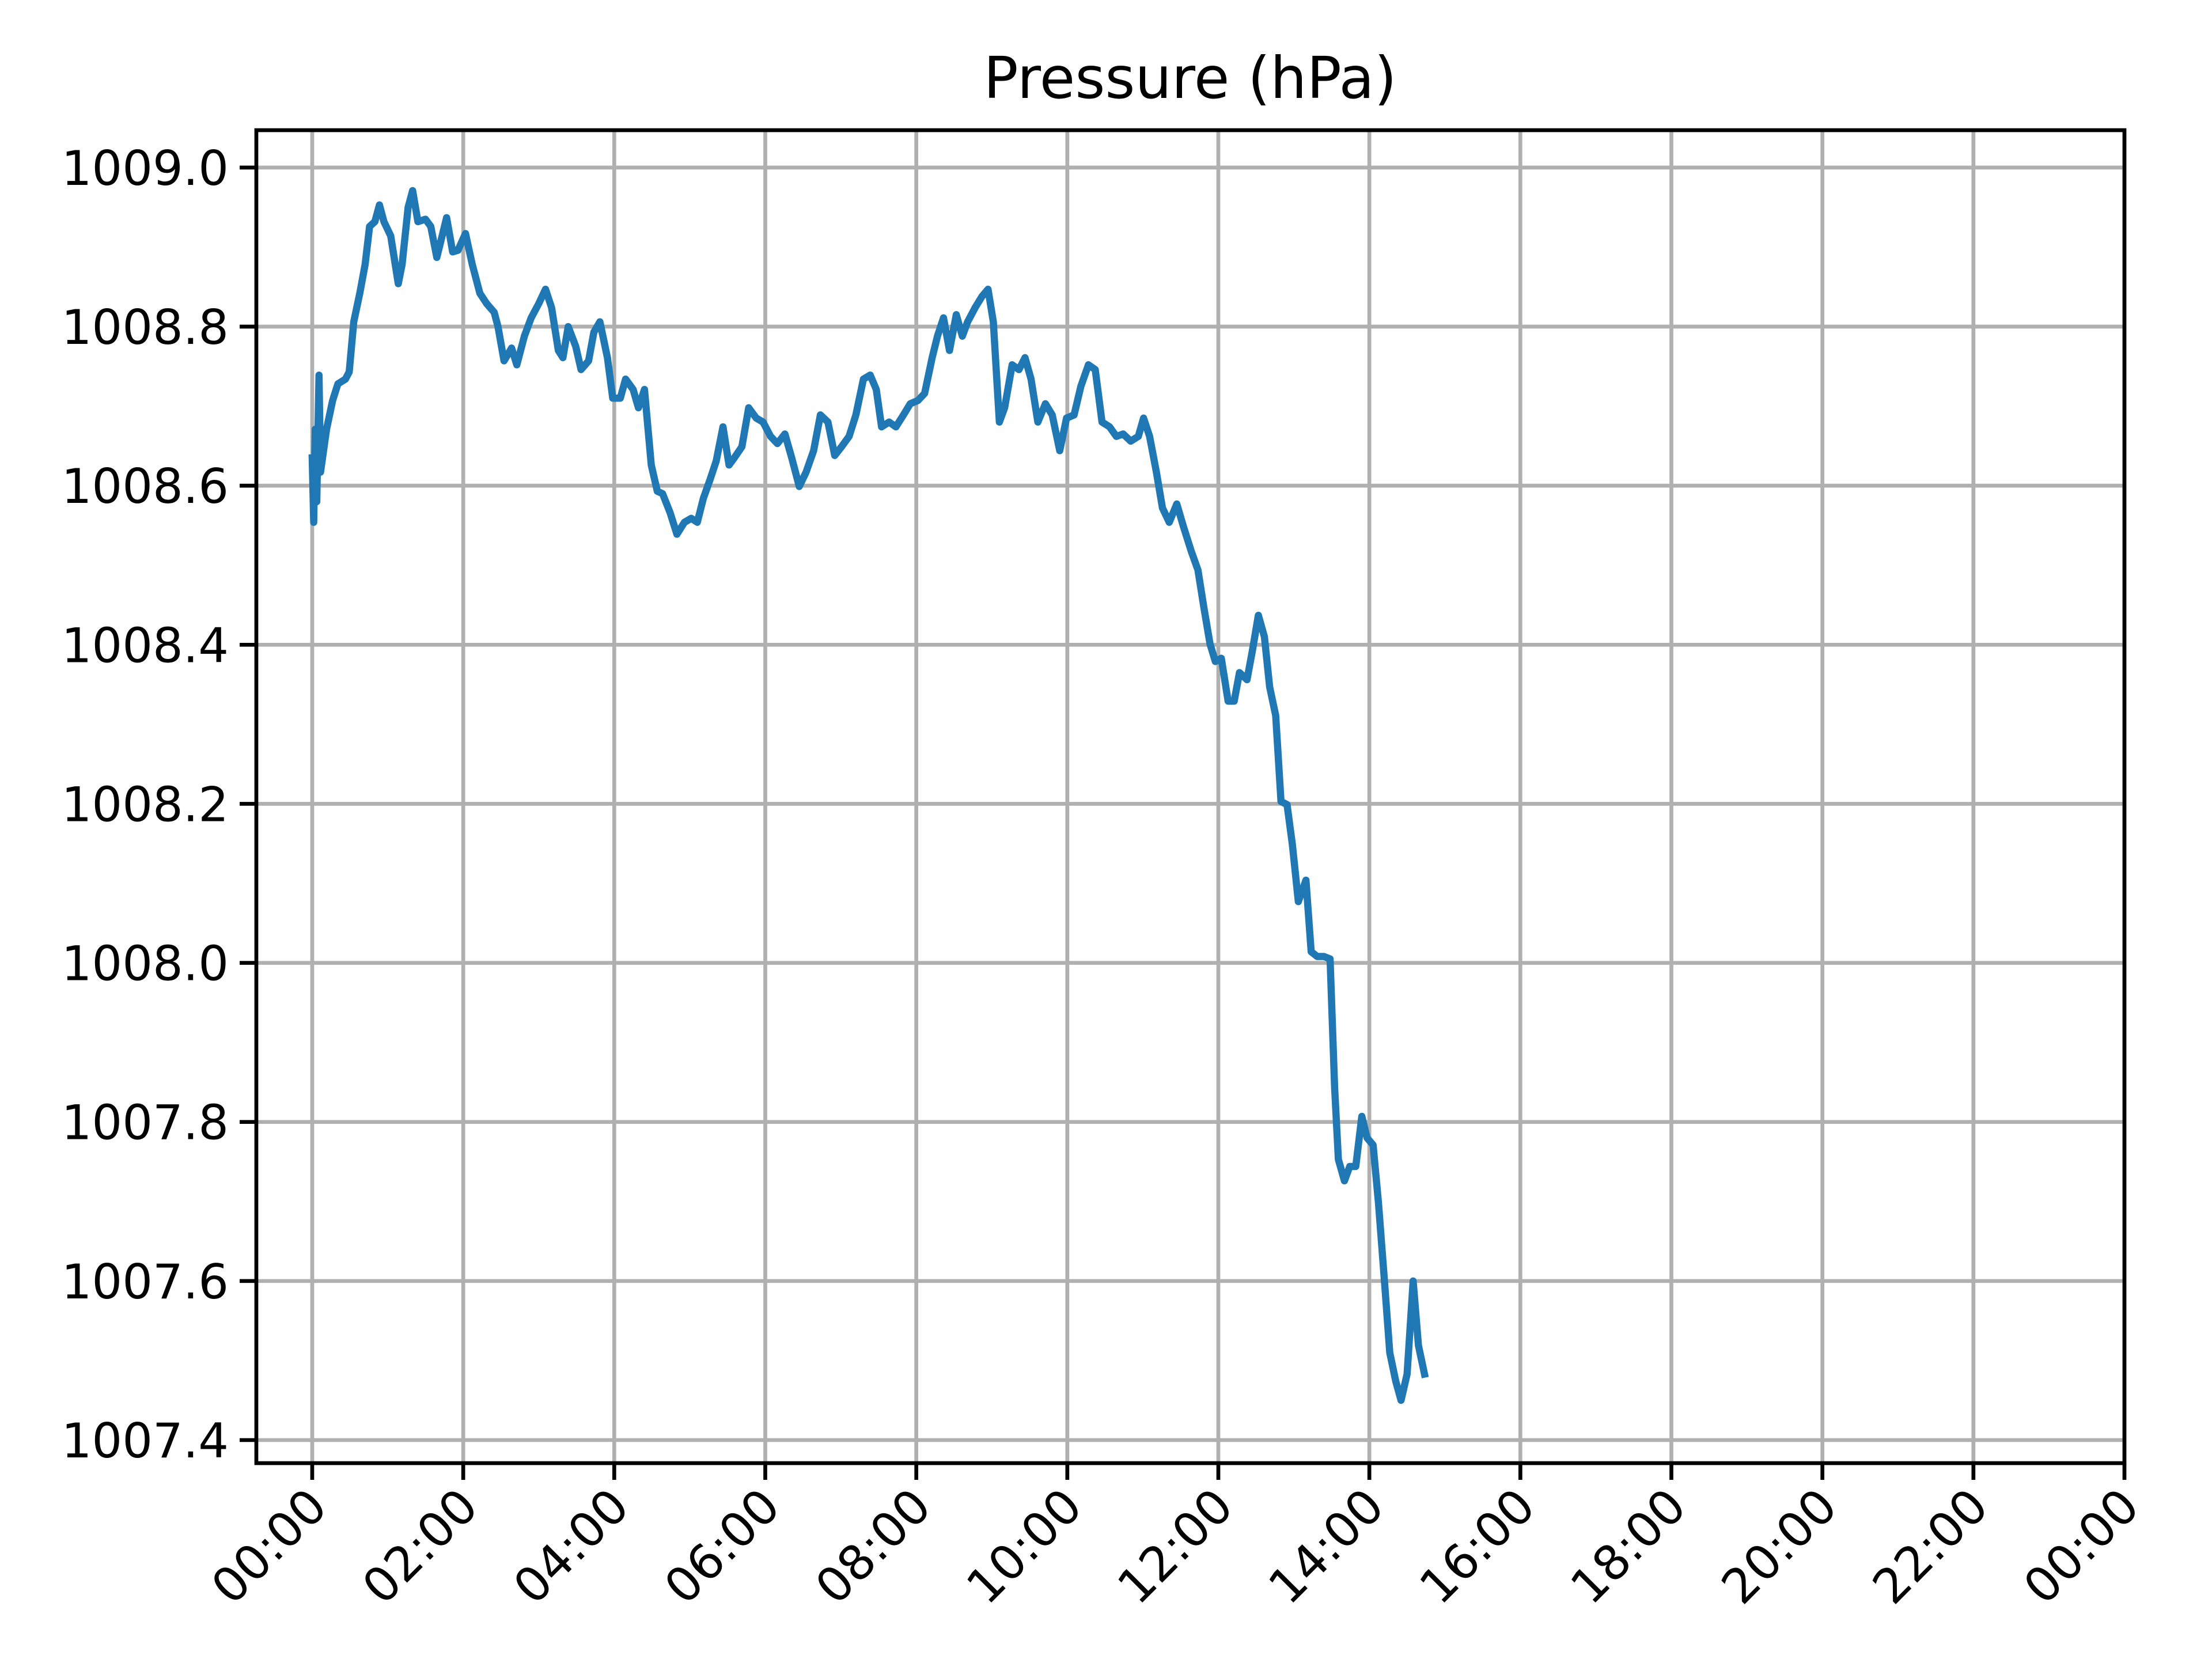 The image size is (2212, 1659). What do you see at coordinates (145, 1282) in the screenshot?
I see `y-tick-label: 1007.6` at bounding box center [145, 1282].